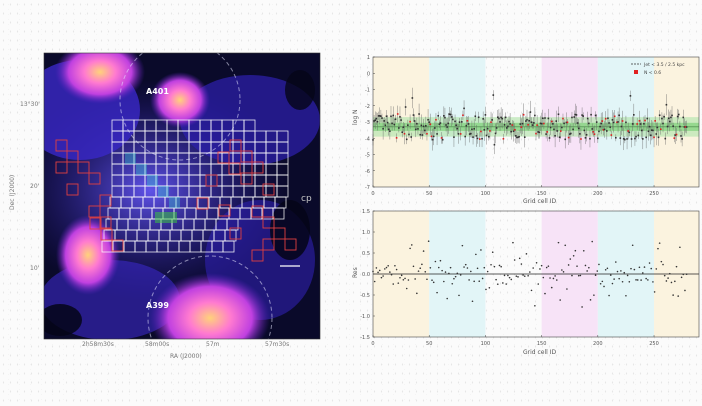  I want to click on bottom-xlabel: Grid cell ID, so click(540, 352).